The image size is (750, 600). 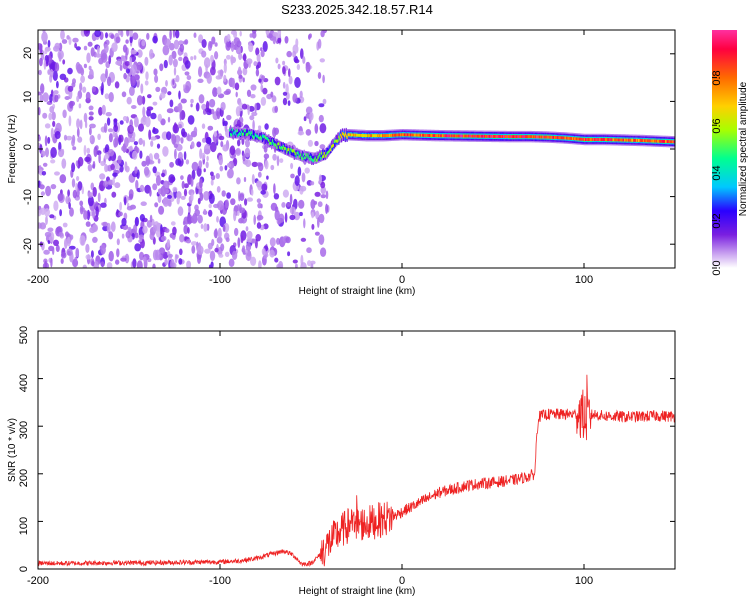 What do you see at coordinates (38, 581) in the screenshot?
I see `bottom-xtick-label: -200` at bounding box center [38, 581].